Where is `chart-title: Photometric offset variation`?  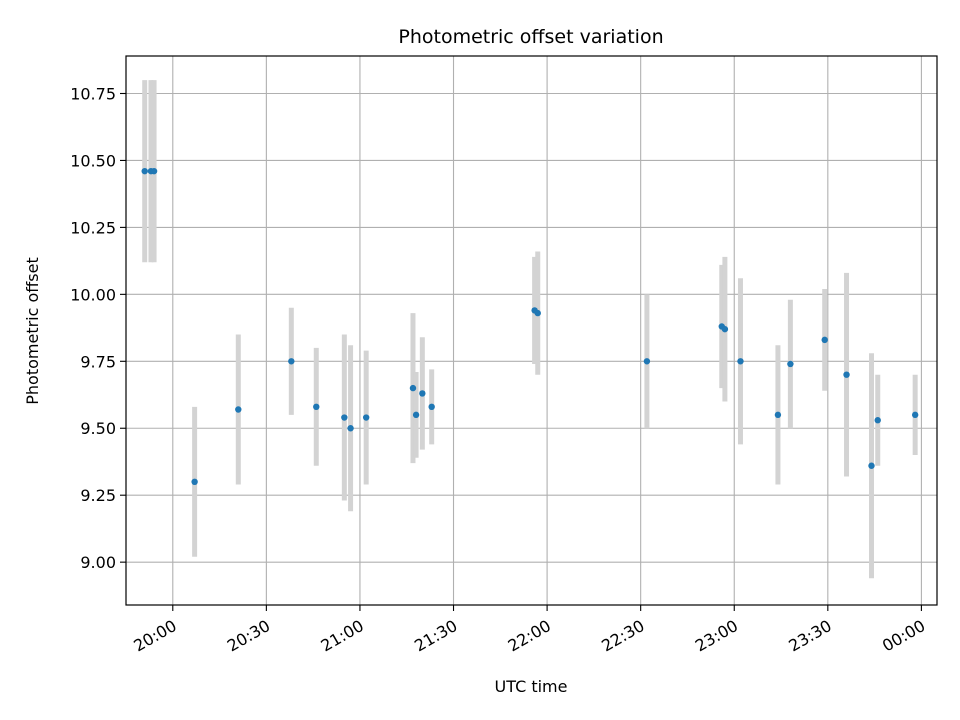
chart-title: Photometric offset variation is located at coordinates (530, 37).